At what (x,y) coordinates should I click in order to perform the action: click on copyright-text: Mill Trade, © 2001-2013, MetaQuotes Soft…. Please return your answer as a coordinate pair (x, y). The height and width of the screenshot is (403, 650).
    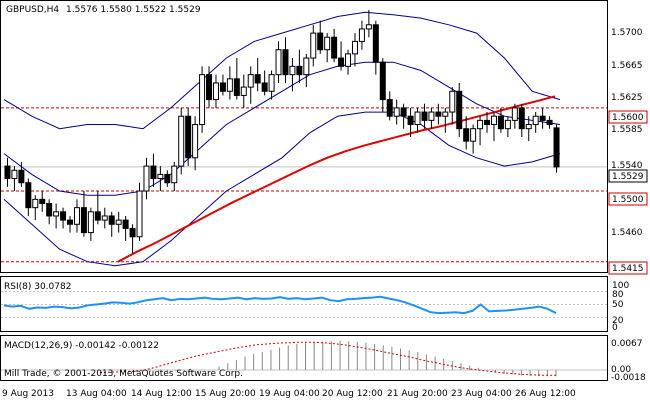
    Looking at the image, I should click on (123, 374).